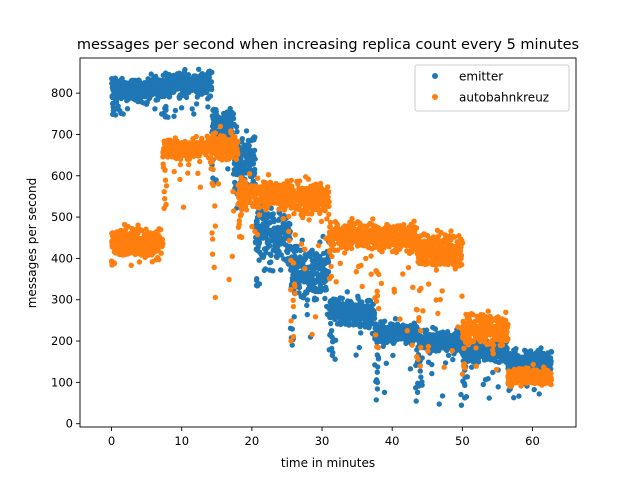  I want to click on x-tick-label: 30, so click(322, 441).